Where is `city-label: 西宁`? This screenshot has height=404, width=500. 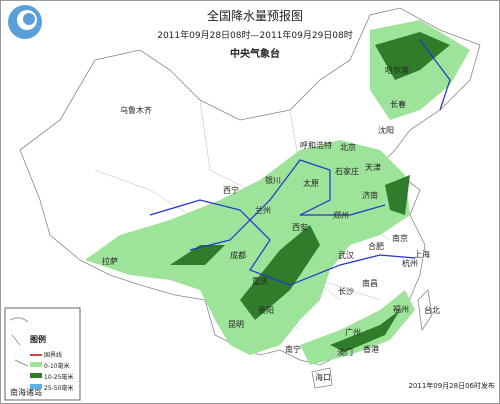
city-label: 西宁 is located at coordinates (231, 190).